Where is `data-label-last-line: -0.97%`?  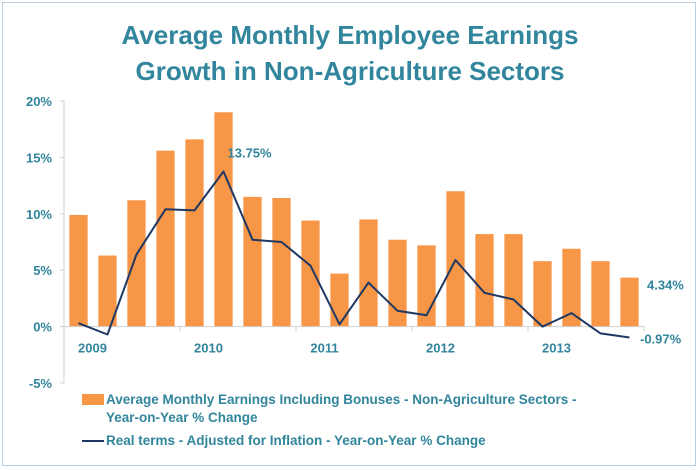 data-label-last-line: -0.97% is located at coordinates (661, 339).